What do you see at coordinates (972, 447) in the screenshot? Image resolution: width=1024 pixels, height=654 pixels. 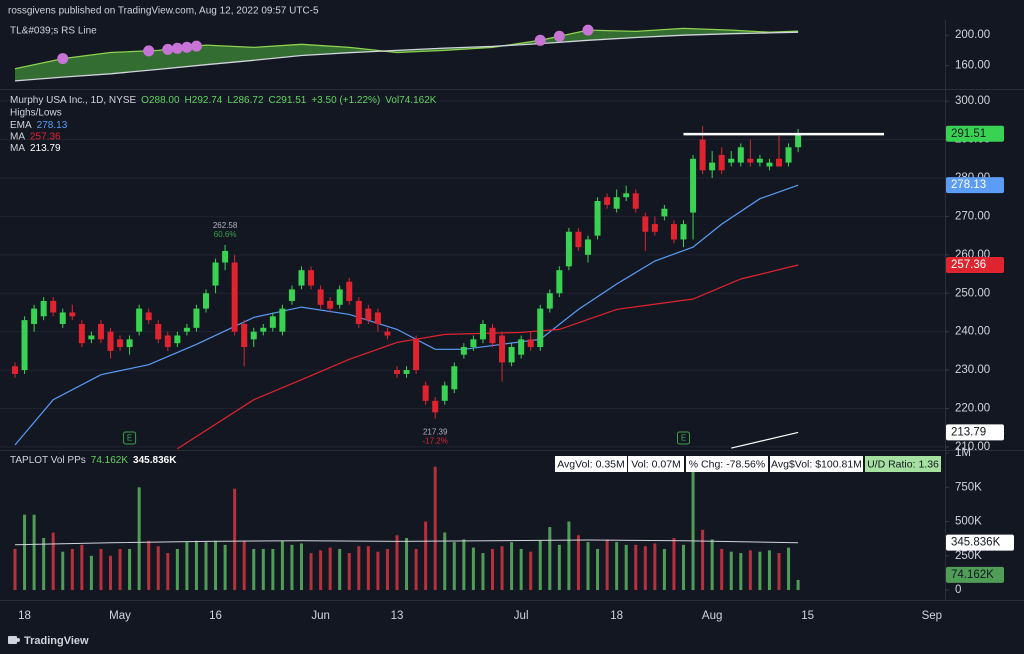 I see `y-tick-label: 210.00` at bounding box center [972, 447].